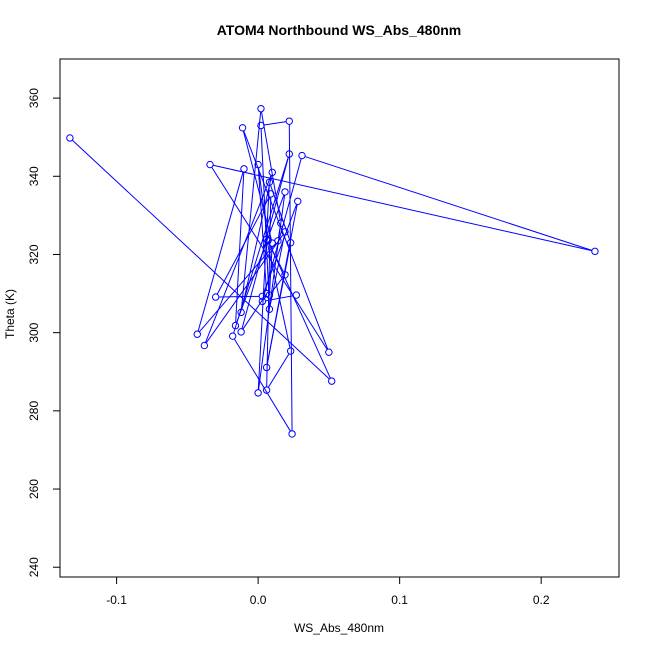  What do you see at coordinates (34, 176) in the screenshot?
I see `y-tick-label: 340` at bounding box center [34, 176].